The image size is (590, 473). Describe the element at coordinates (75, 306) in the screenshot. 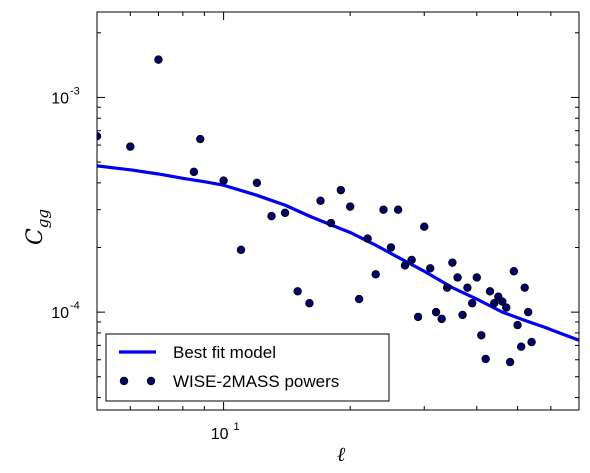

I see `y-tick-label-exponent: -4` at that location.